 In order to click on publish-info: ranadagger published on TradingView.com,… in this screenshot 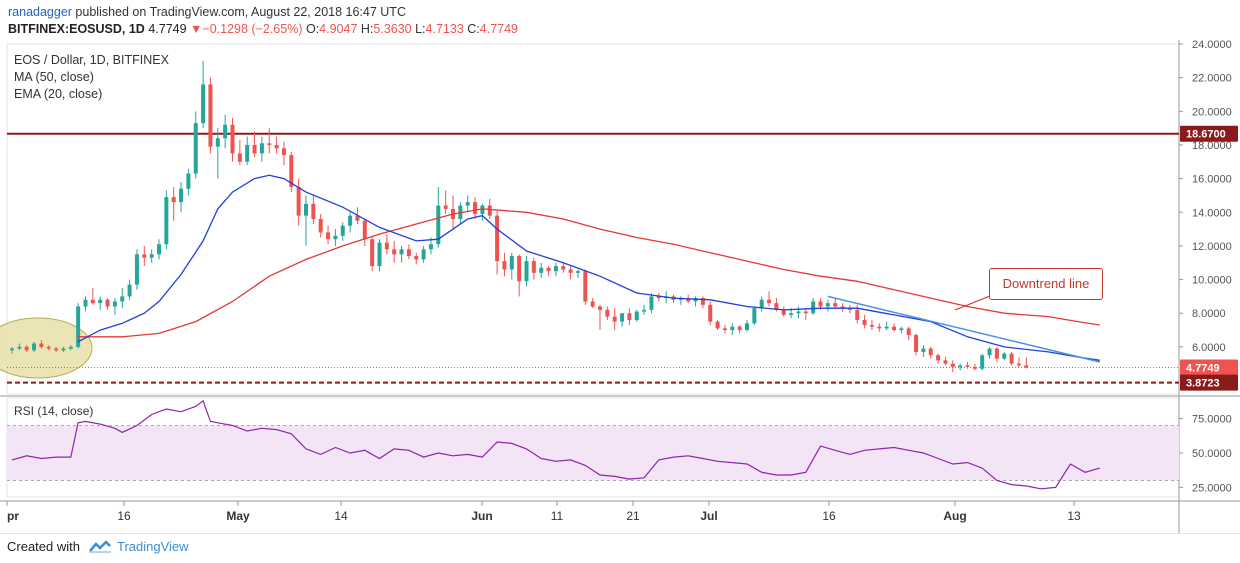, I will do `click(207, 12)`.